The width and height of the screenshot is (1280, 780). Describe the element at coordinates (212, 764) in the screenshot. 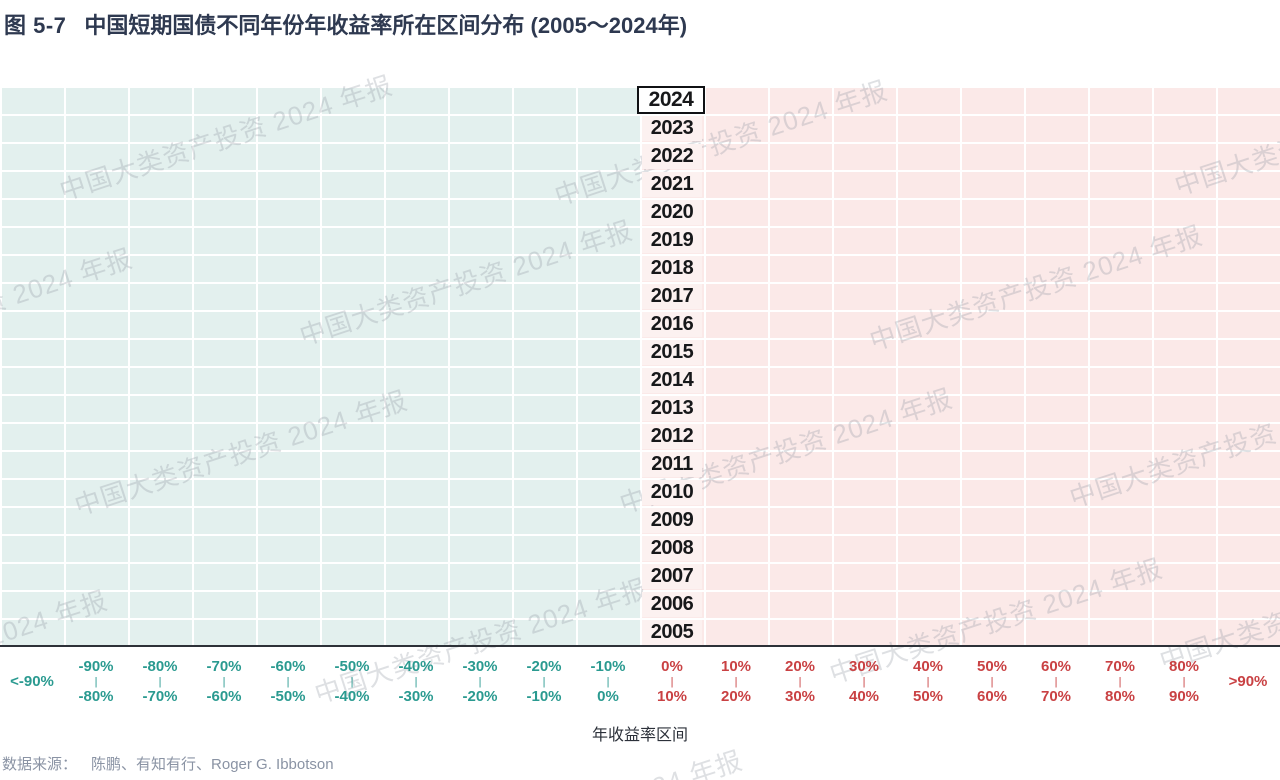

I see `source-value: 陈鹏、有知有行、Roger G. Ibbotson` at that location.